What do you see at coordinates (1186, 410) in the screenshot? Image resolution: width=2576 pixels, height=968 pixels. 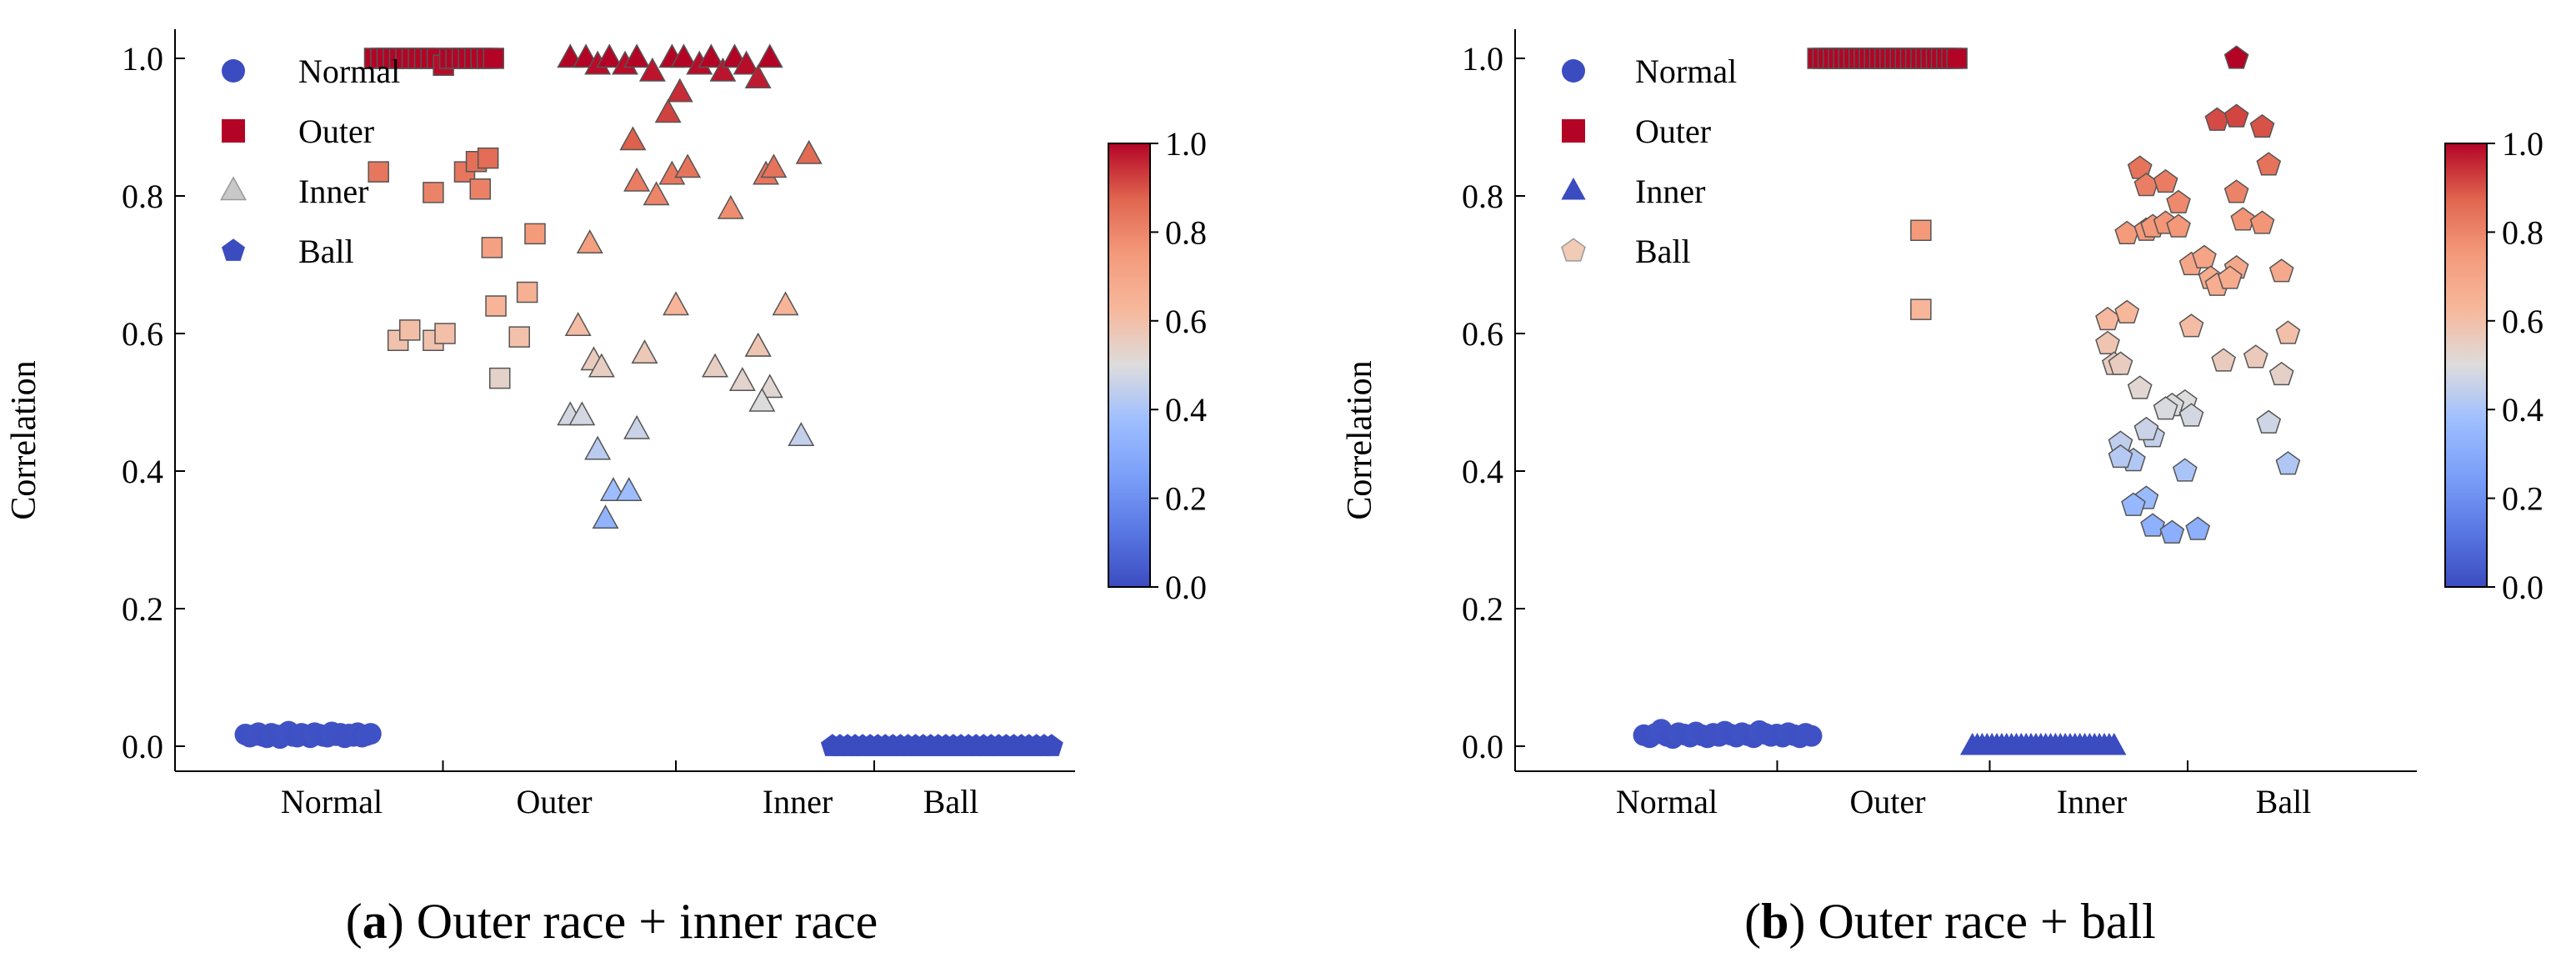 I see `colorbar-tick-label: 0.4` at bounding box center [1186, 410].